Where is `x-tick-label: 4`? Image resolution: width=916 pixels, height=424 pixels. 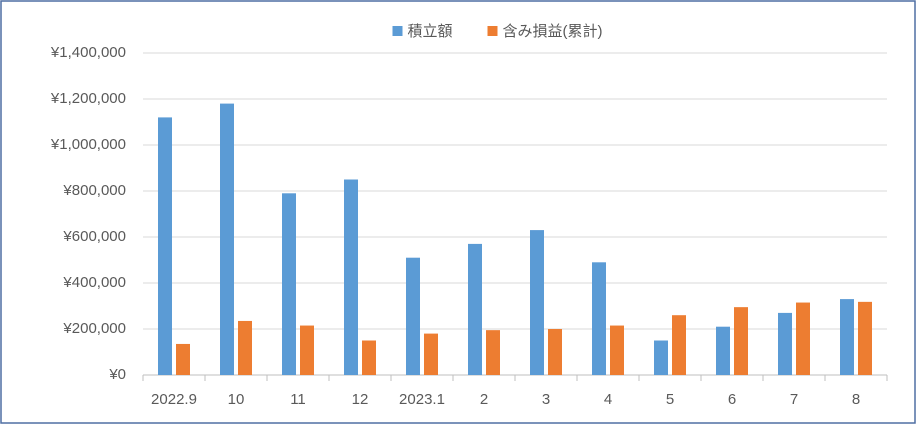 x-tick-label: 4 is located at coordinates (608, 399).